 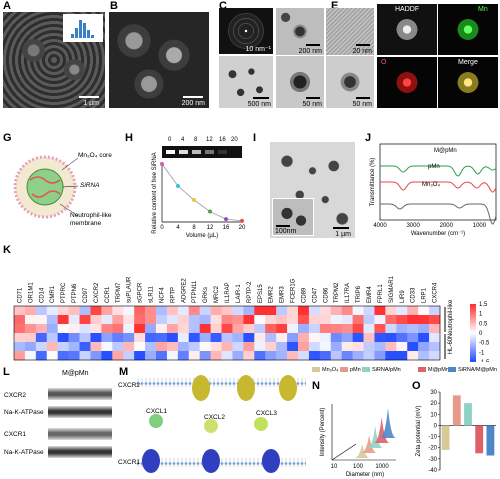 What do you see at coordinates (15, 395) in the screenshot?
I see `blot-row-label: CXCR2` at bounding box center [15, 395].